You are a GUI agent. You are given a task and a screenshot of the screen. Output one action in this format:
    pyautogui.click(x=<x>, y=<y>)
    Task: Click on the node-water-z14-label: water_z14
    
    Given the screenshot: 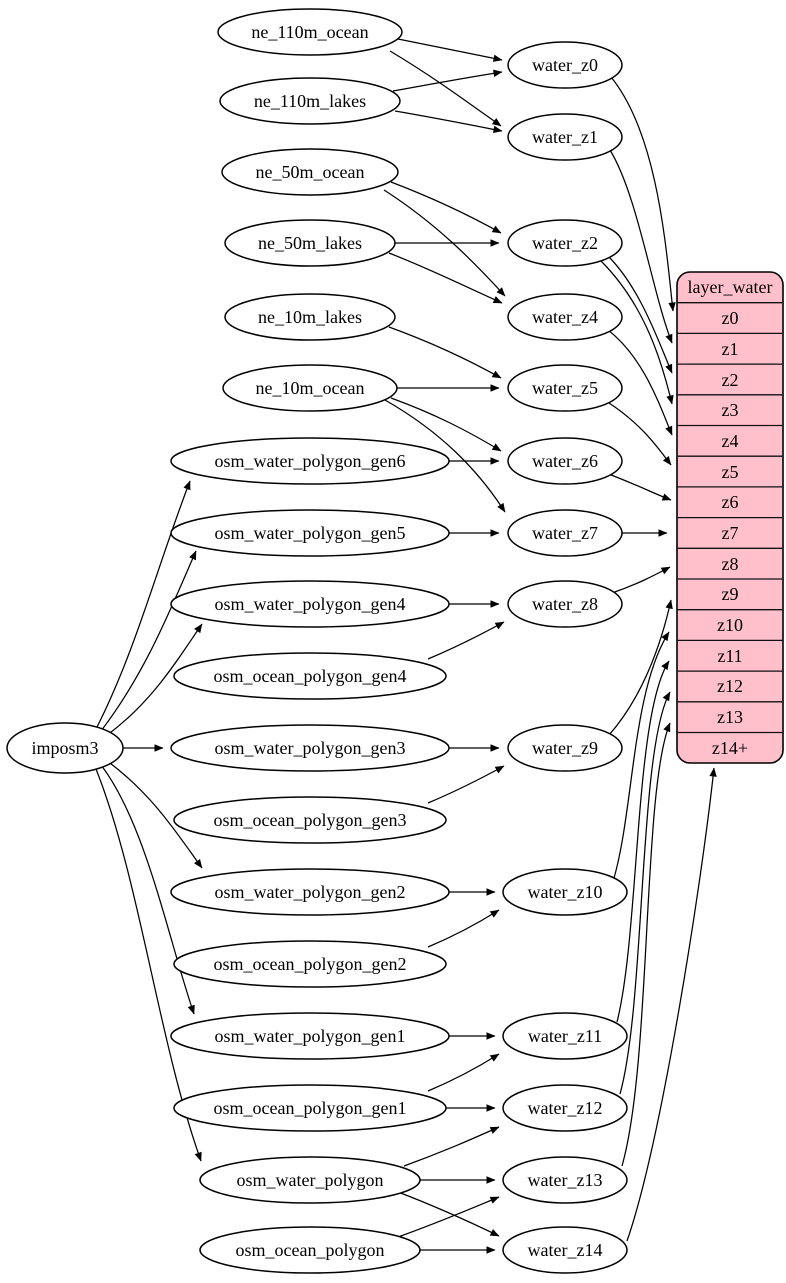 What is the action you would take?
    pyautogui.click(x=565, y=1250)
    